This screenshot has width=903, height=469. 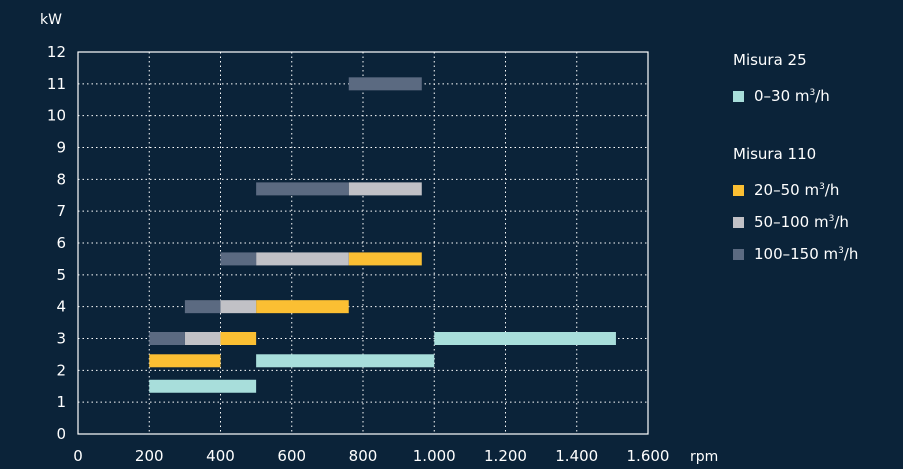 What do you see at coordinates (78, 456) in the screenshot?
I see `x-tick-label: 0` at bounding box center [78, 456].